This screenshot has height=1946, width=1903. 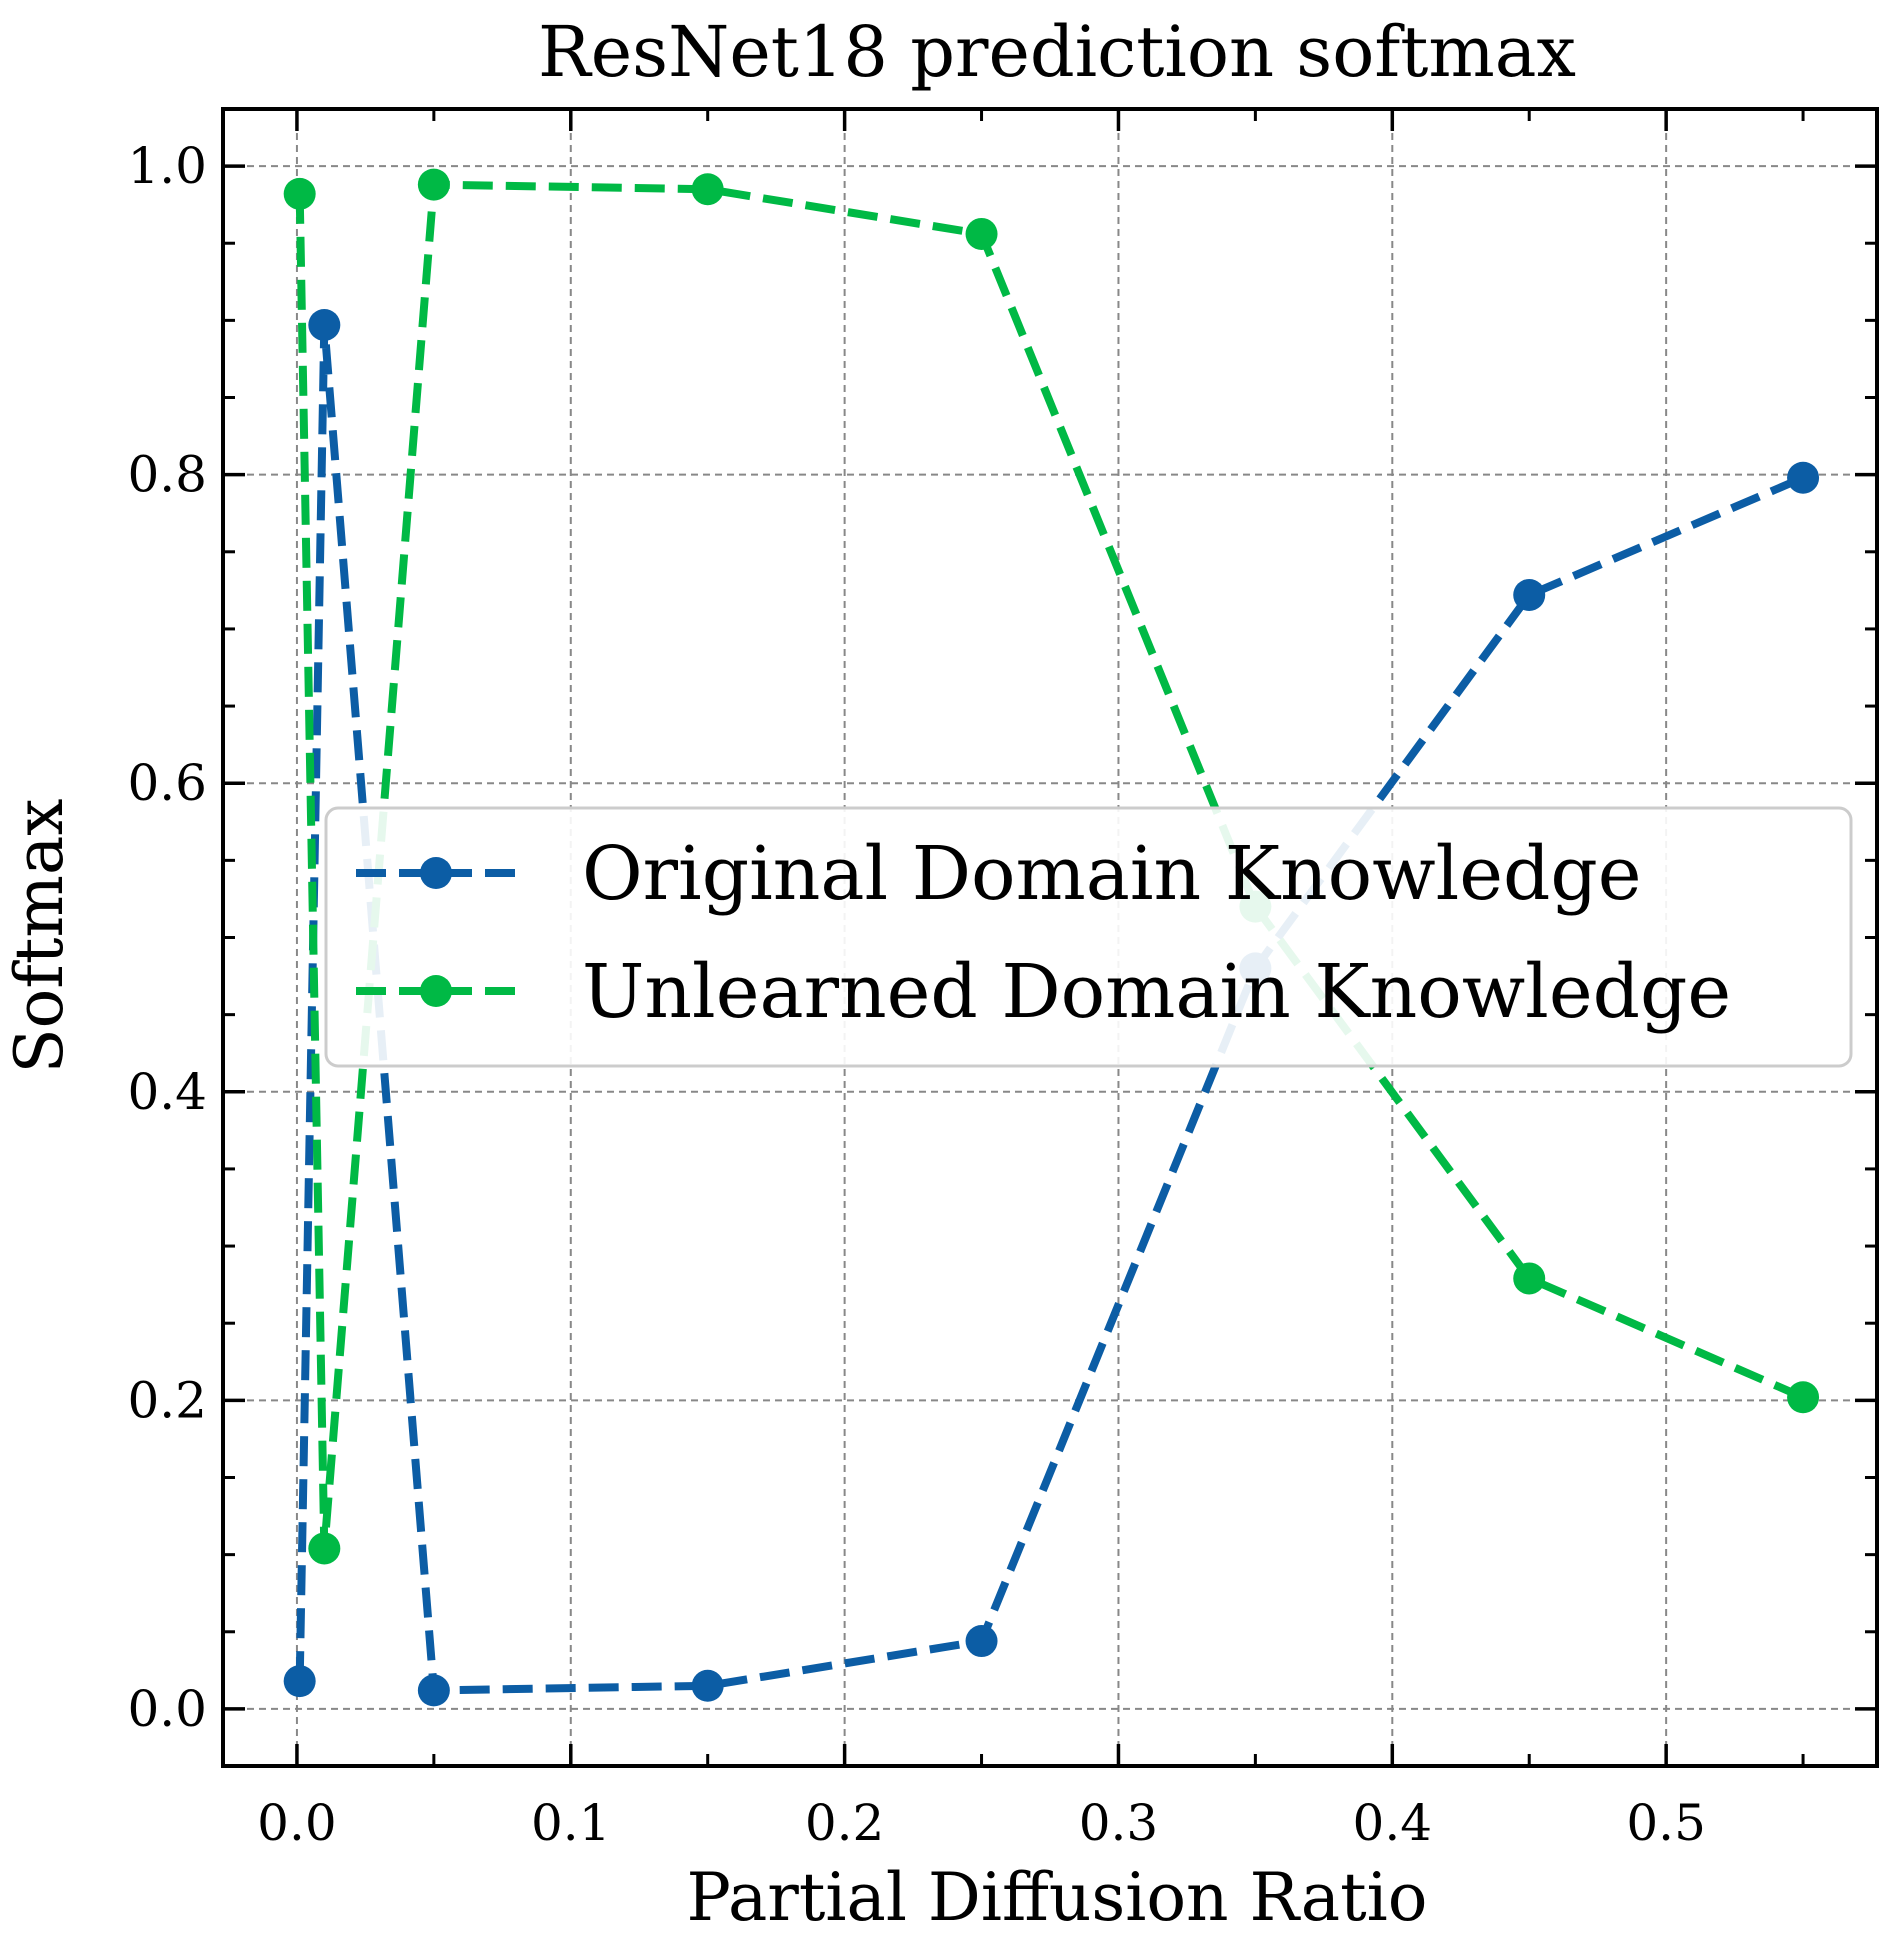 What do you see at coordinates (1666, 1823) in the screenshot?
I see `x-tick-label: 0.5` at bounding box center [1666, 1823].